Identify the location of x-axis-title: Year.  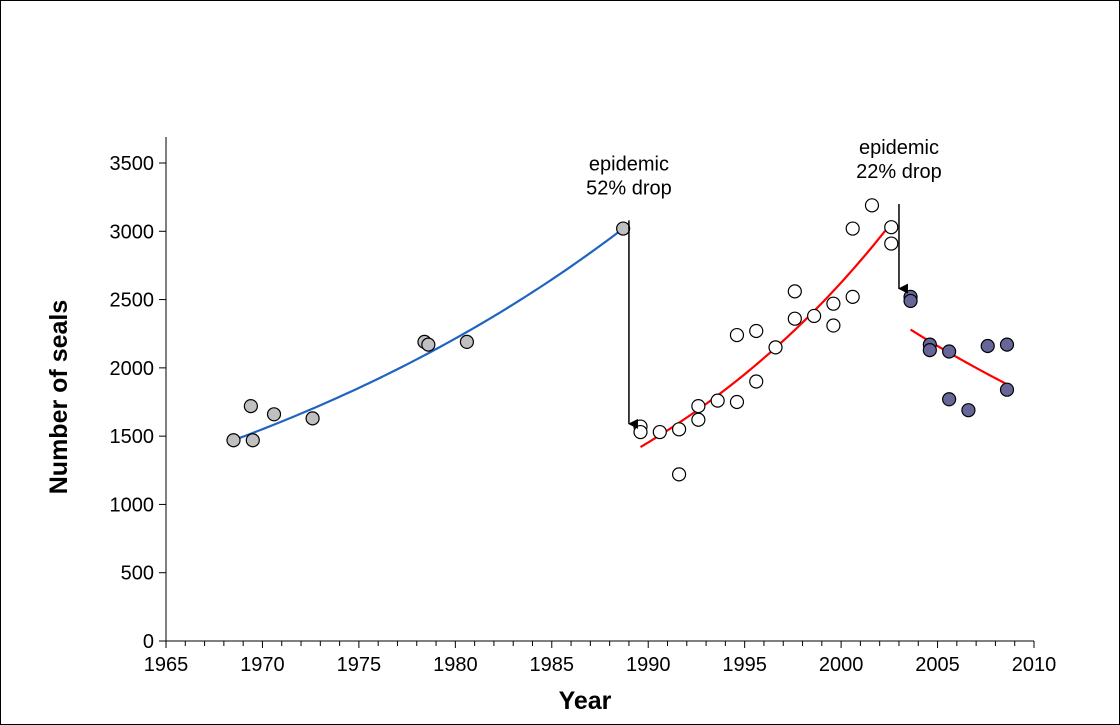
(585, 701).